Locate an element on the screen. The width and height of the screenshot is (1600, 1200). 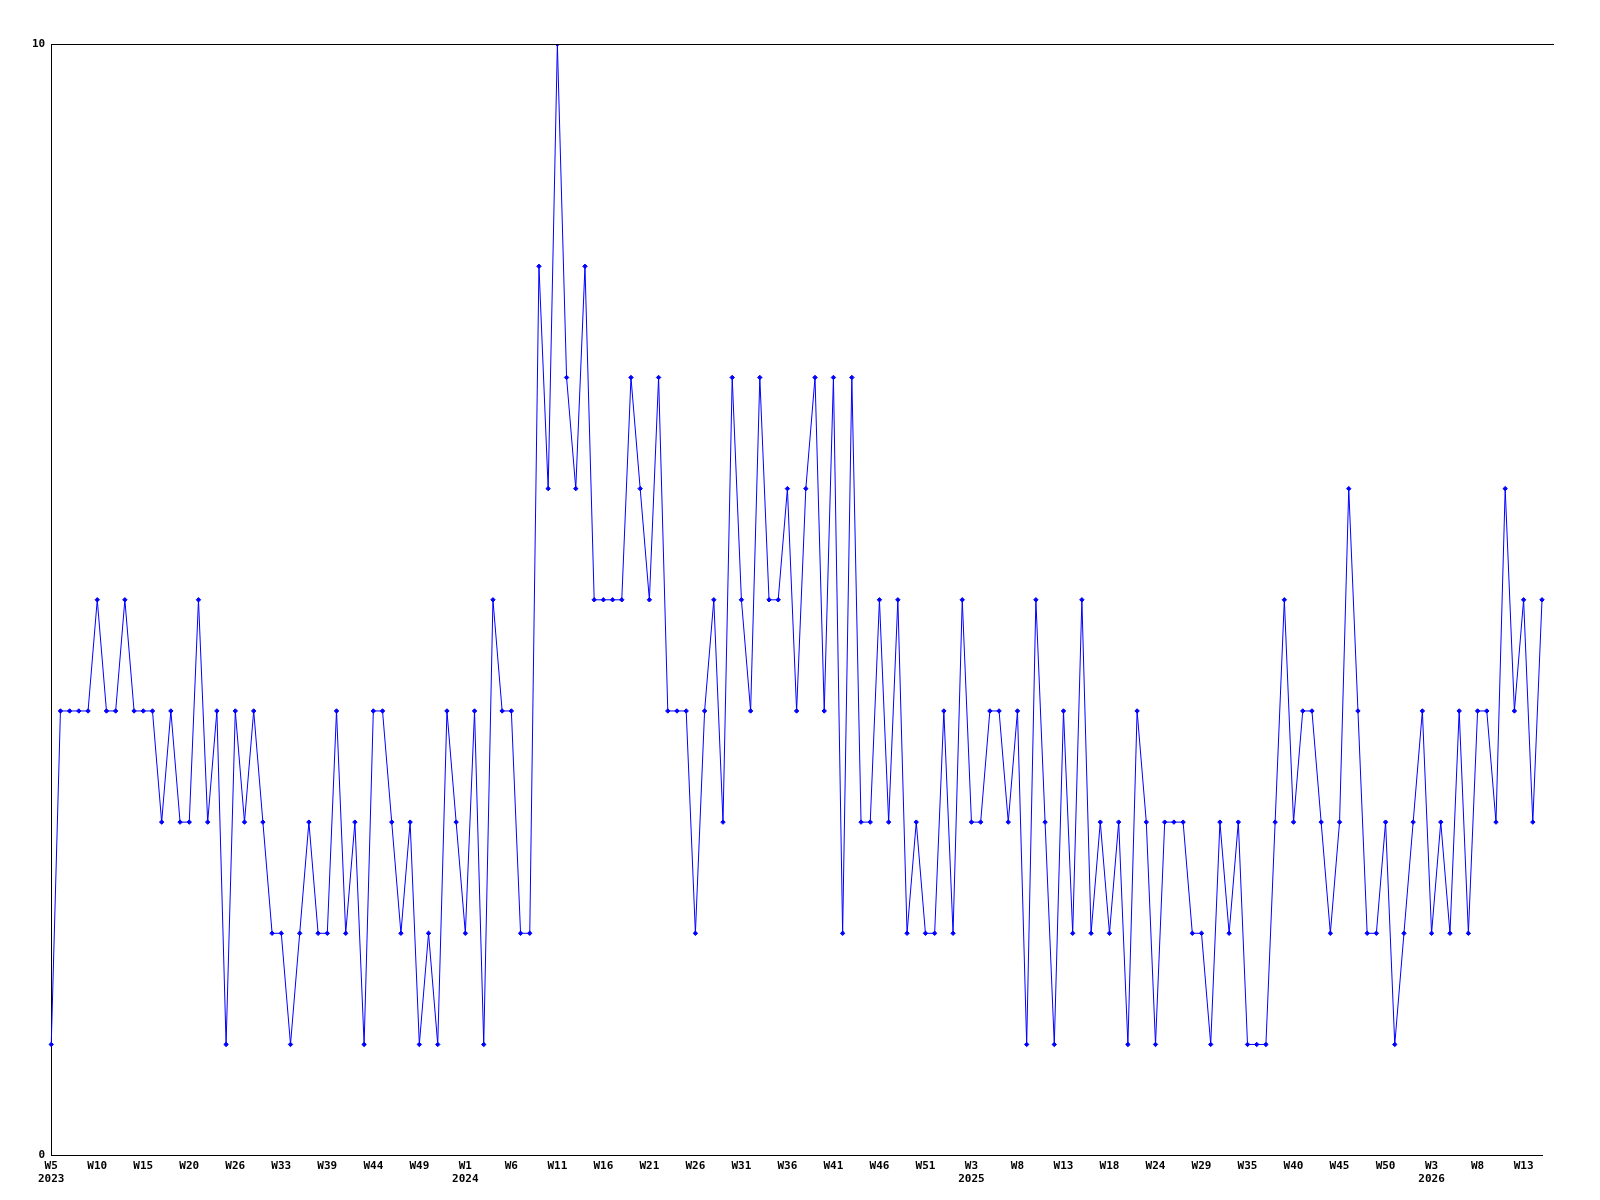
x-tick-label: W46 is located at coordinates (879, 1166).